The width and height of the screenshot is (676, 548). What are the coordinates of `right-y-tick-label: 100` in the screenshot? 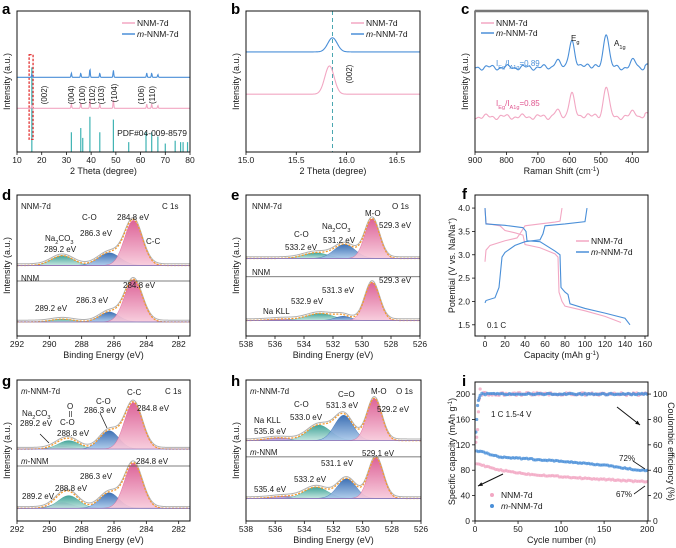 It's located at (660, 394).